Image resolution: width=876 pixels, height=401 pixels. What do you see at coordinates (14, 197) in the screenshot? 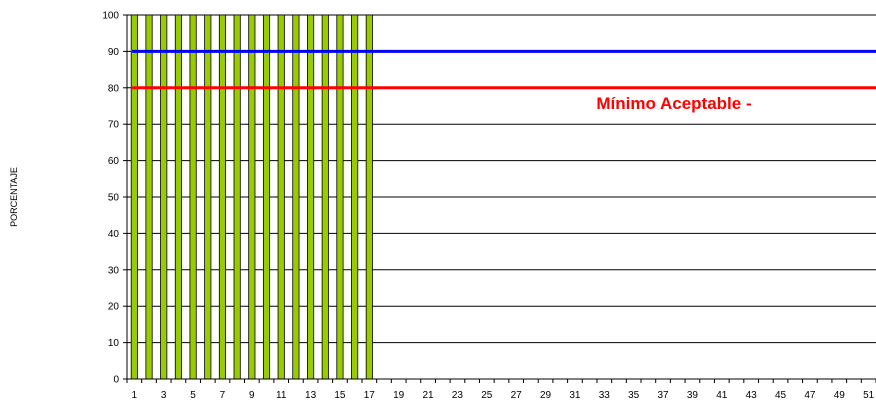
I see `y-axis-title: PORCENTAJE` at bounding box center [14, 197].